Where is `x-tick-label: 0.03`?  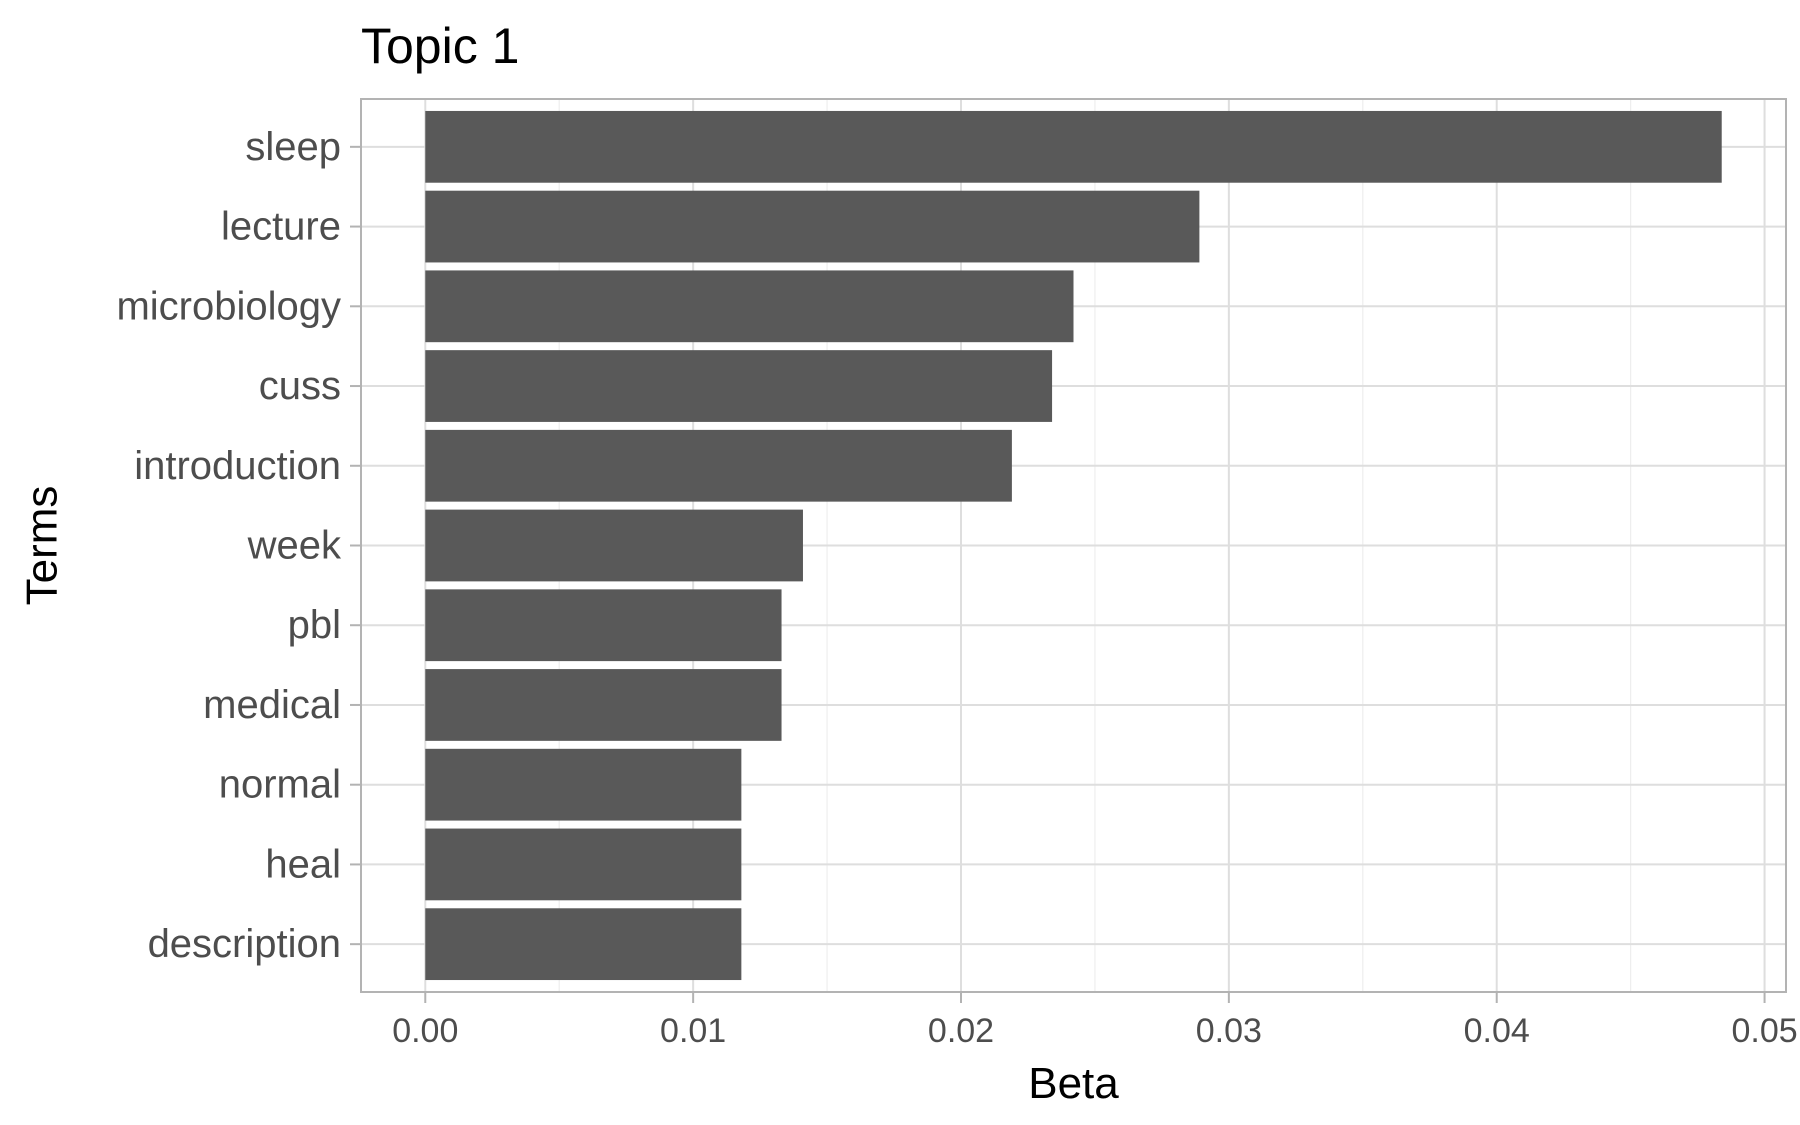
x-tick-label: 0.03 is located at coordinates (1229, 1031).